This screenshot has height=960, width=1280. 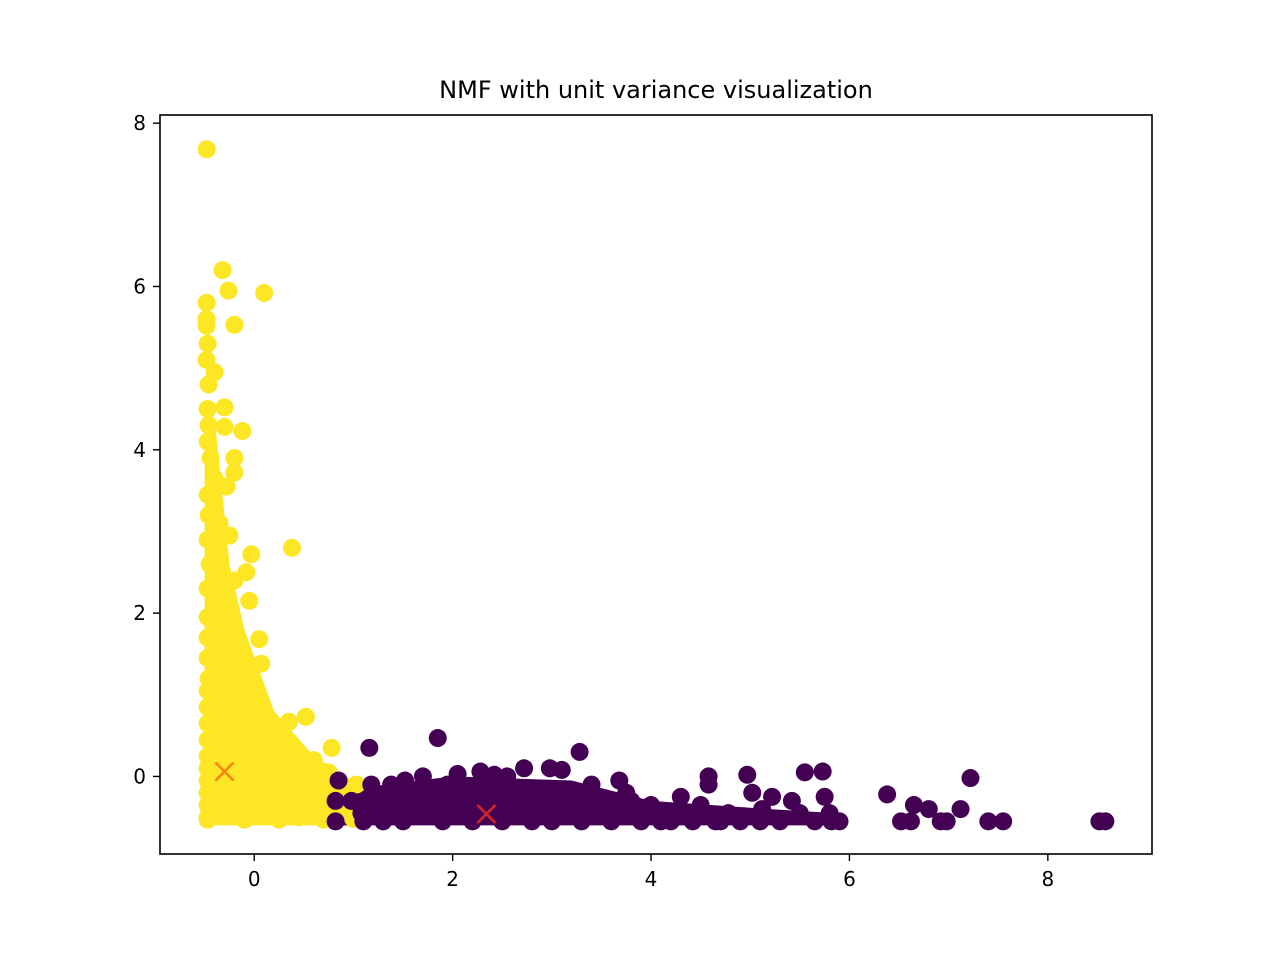 I want to click on x-axis: 0 2 4 6 8, so click(x=651, y=872).